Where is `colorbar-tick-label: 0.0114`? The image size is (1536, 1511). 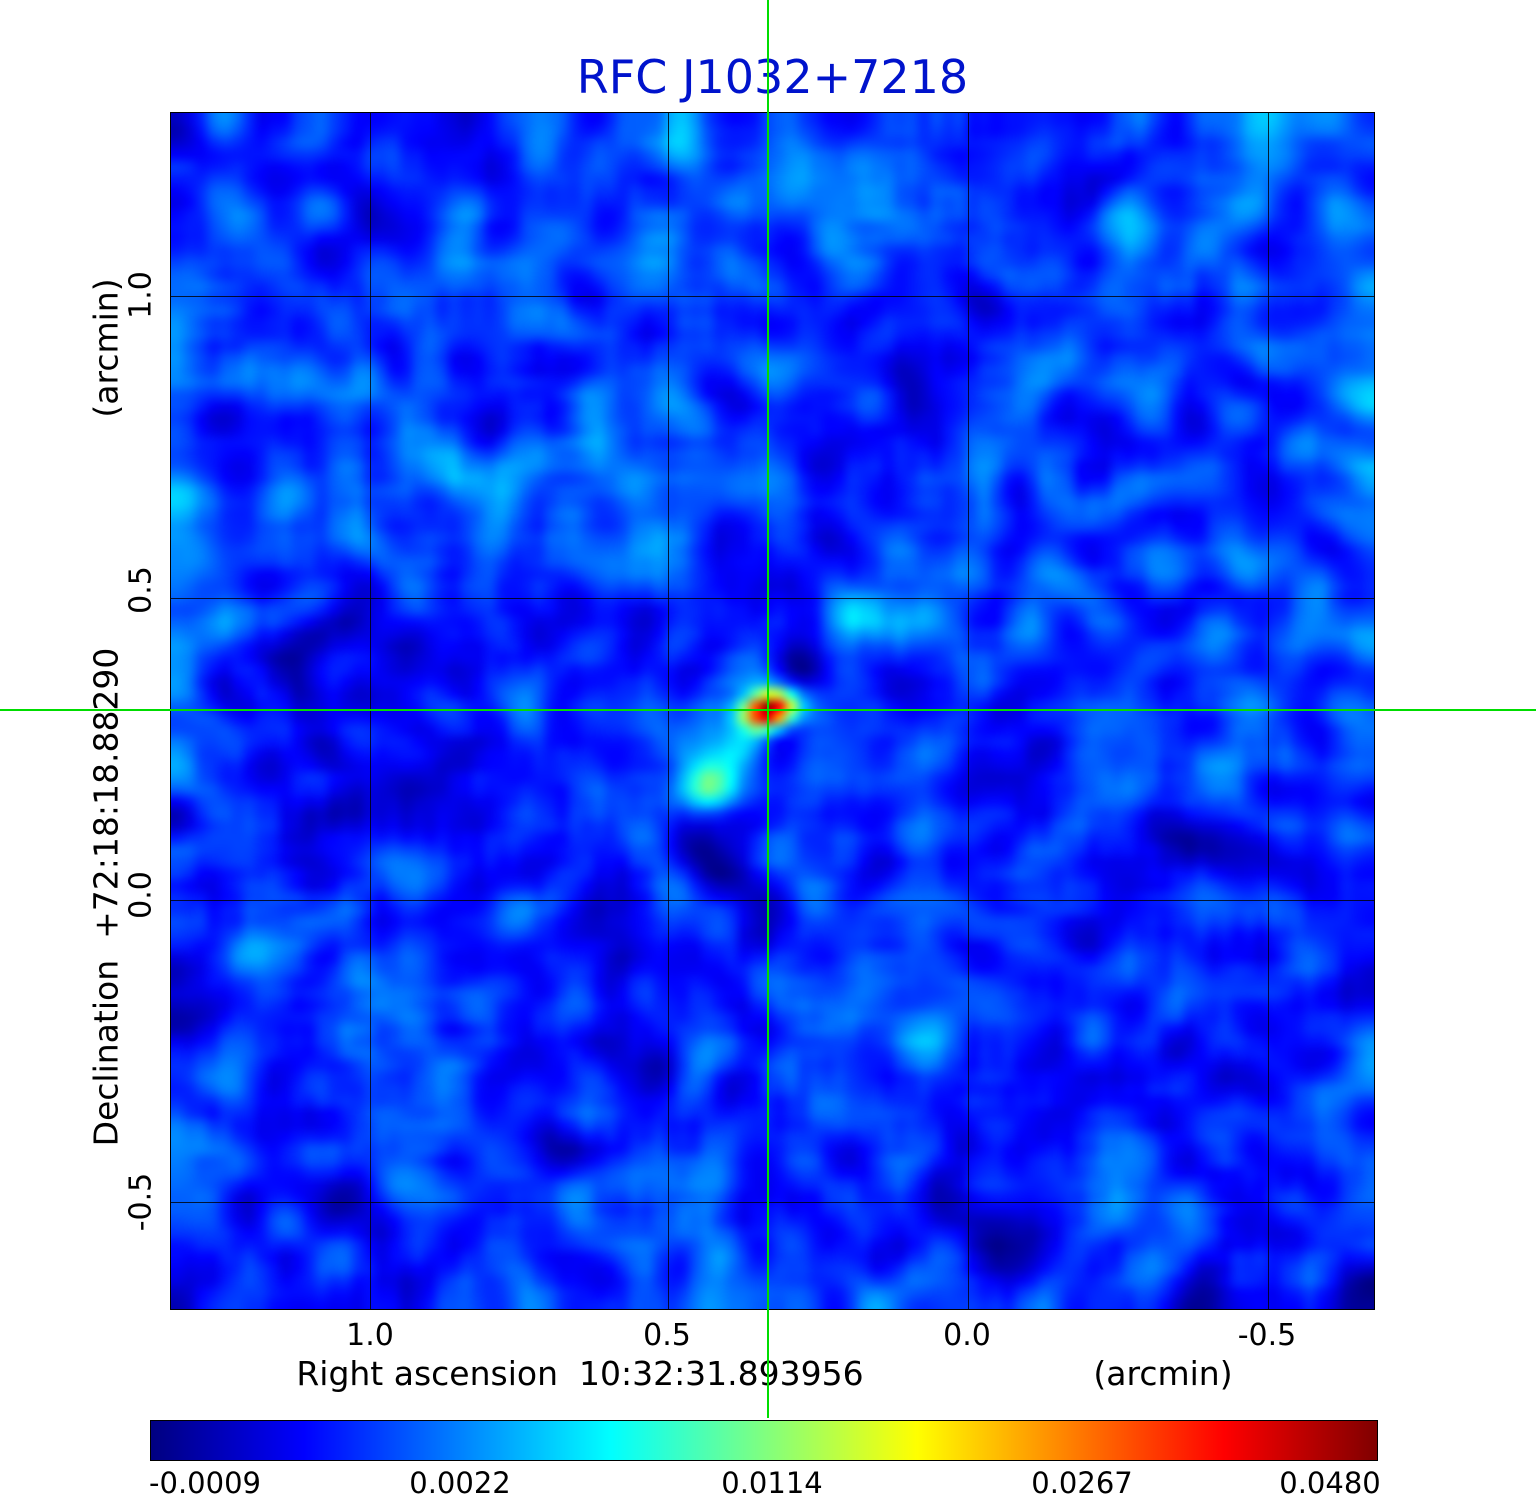
colorbar-tick-label: 0.0114 is located at coordinates (772, 1483).